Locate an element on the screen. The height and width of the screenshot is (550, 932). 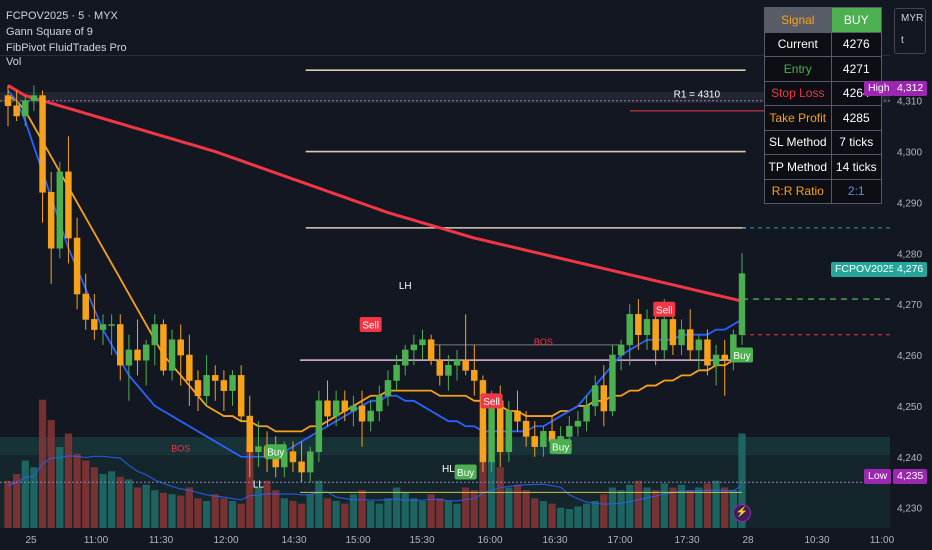
indicator-gann: Gann Square of 9 is located at coordinates (49, 32).